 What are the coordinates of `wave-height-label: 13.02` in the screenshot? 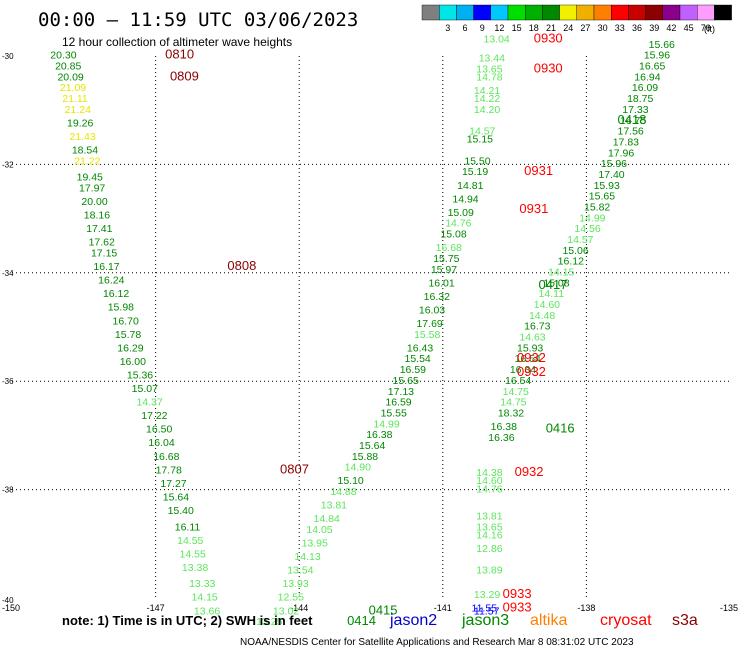 It's located at (286, 611).